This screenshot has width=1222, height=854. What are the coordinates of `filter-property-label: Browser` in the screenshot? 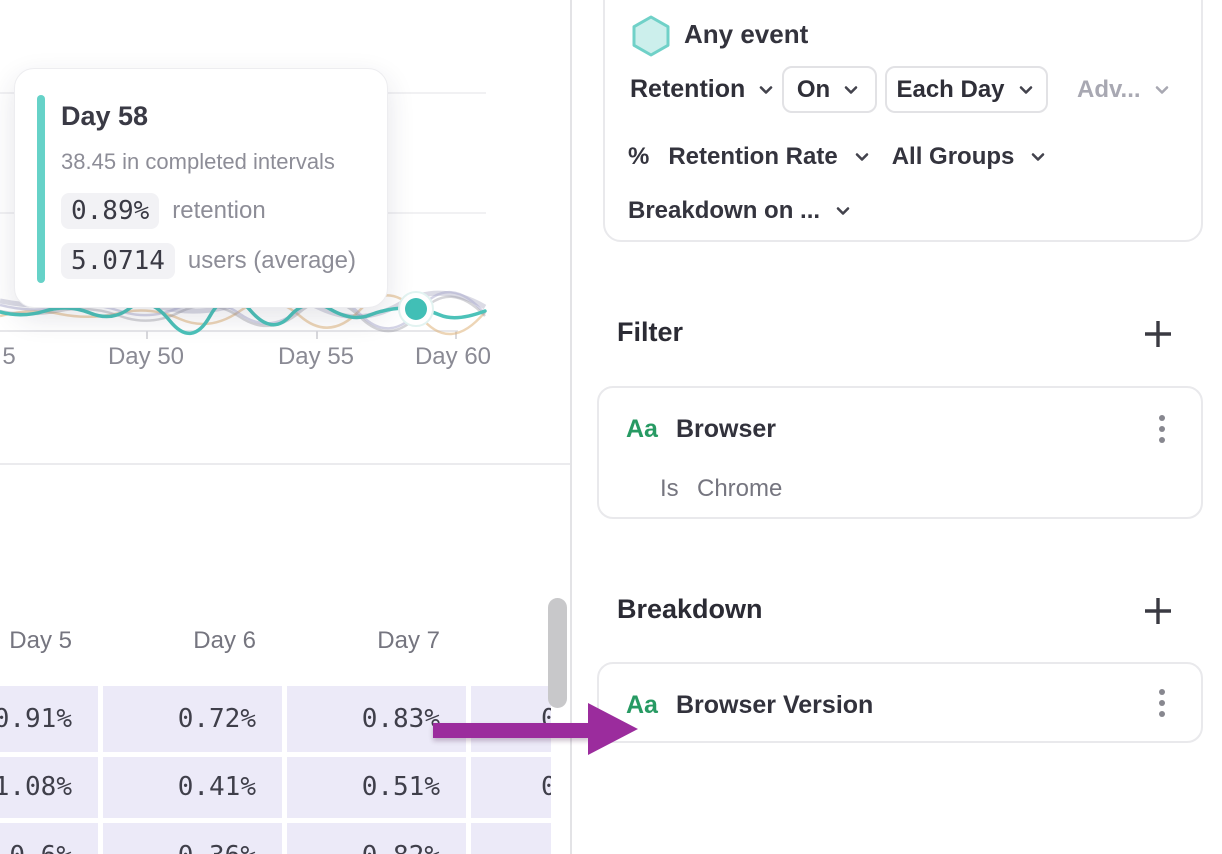 It's located at (726, 429).